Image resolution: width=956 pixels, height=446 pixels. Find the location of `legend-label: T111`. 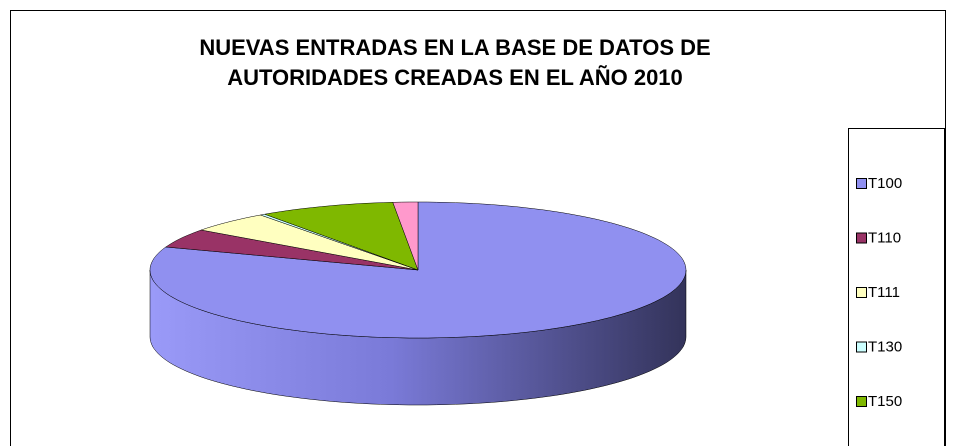

legend-label: T111 is located at coordinates (884, 292).